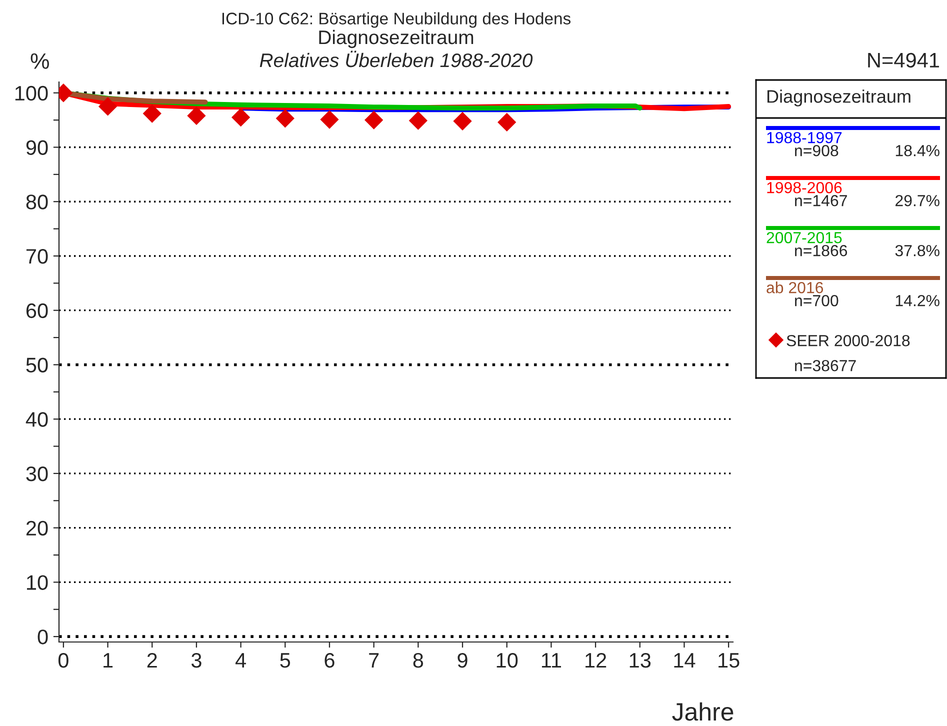  What do you see at coordinates (918, 200) in the screenshot?
I see `text: 29.7%` at bounding box center [918, 200].